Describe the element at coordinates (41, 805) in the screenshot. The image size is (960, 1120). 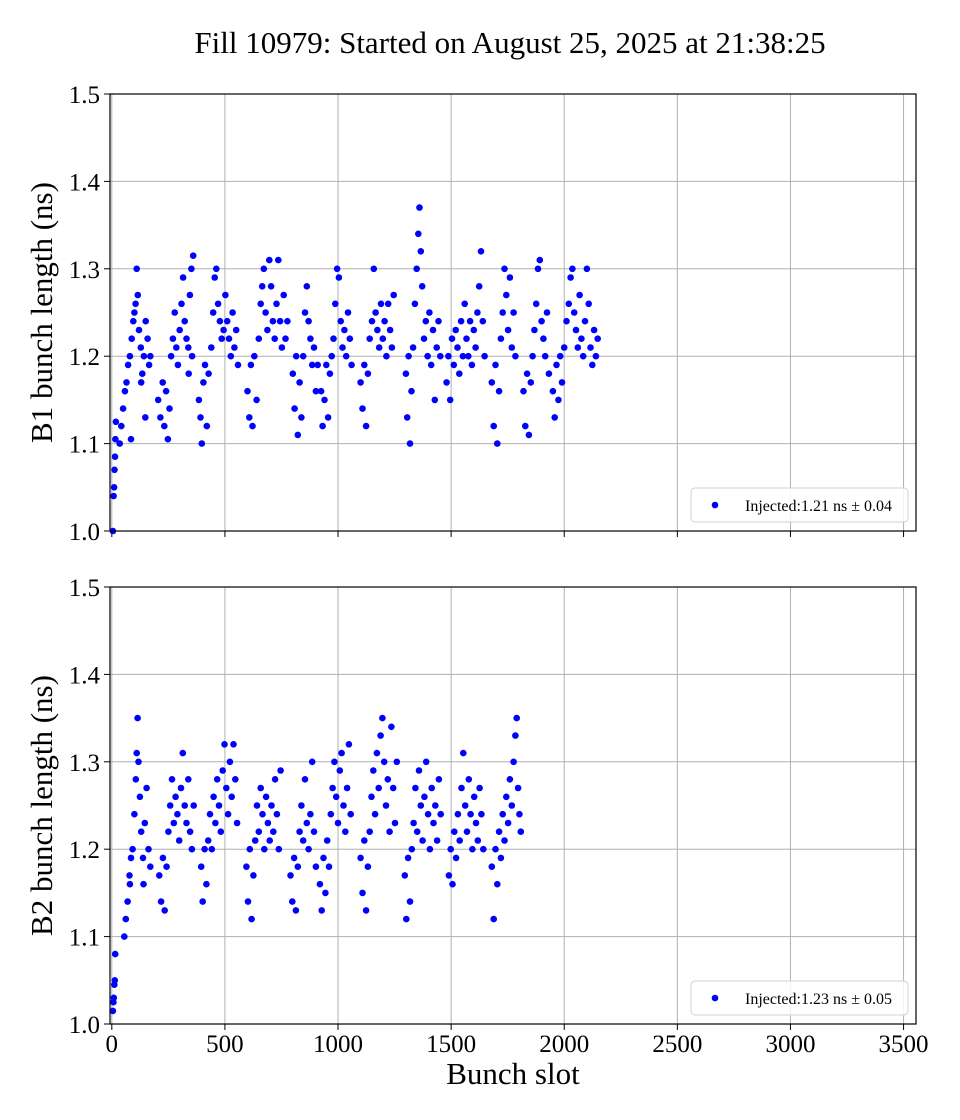
I see `y-axis-label: B2 bunch length (ns)` at that location.